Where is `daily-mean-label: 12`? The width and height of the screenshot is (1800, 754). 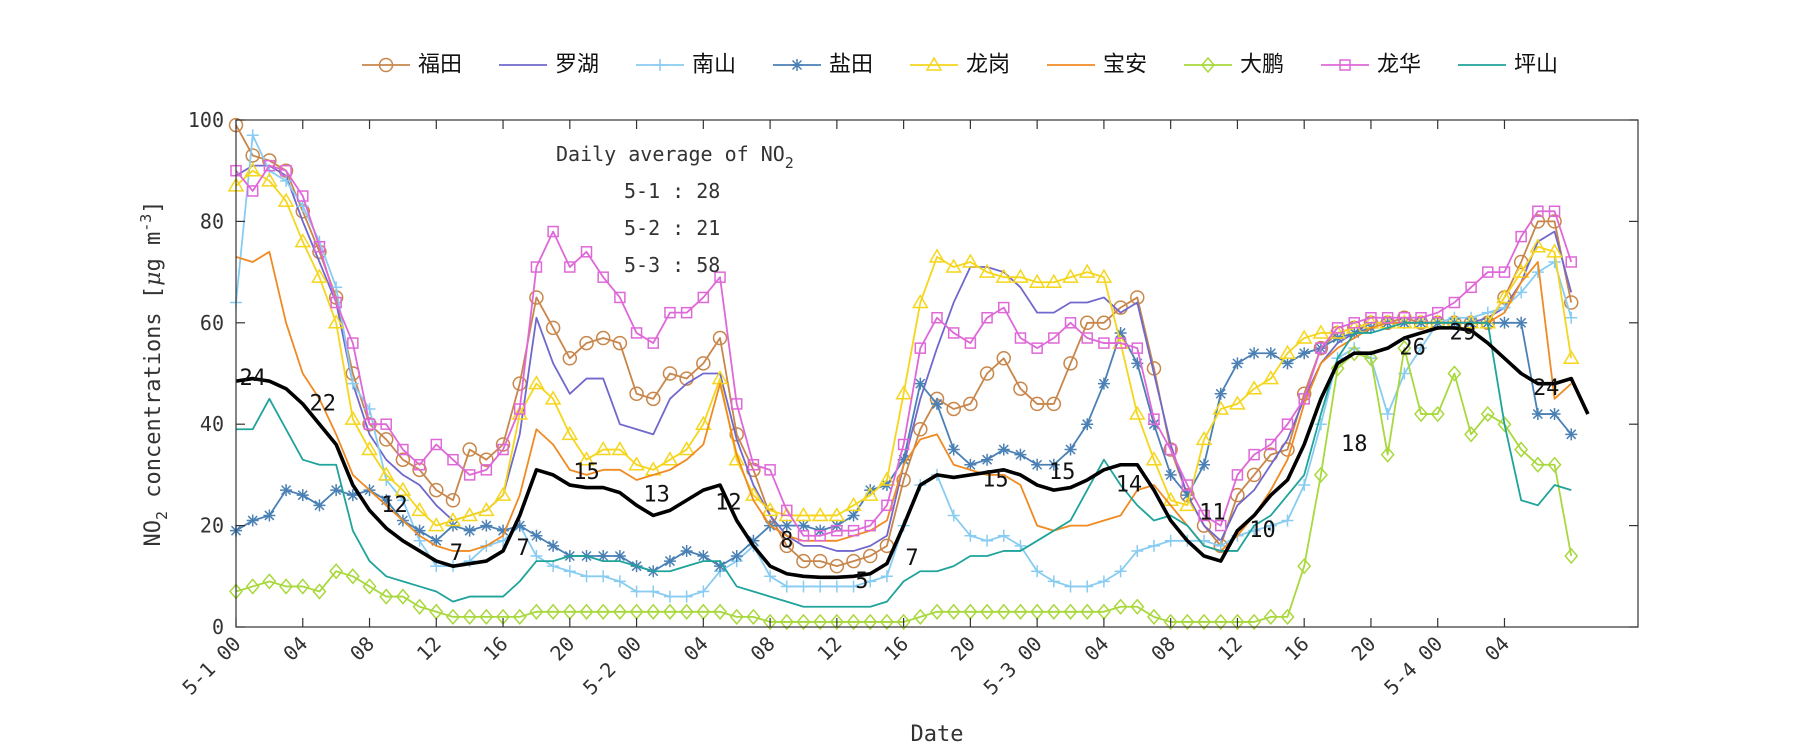 daily-mean-label: 12 is located at coordinates (394, 505).